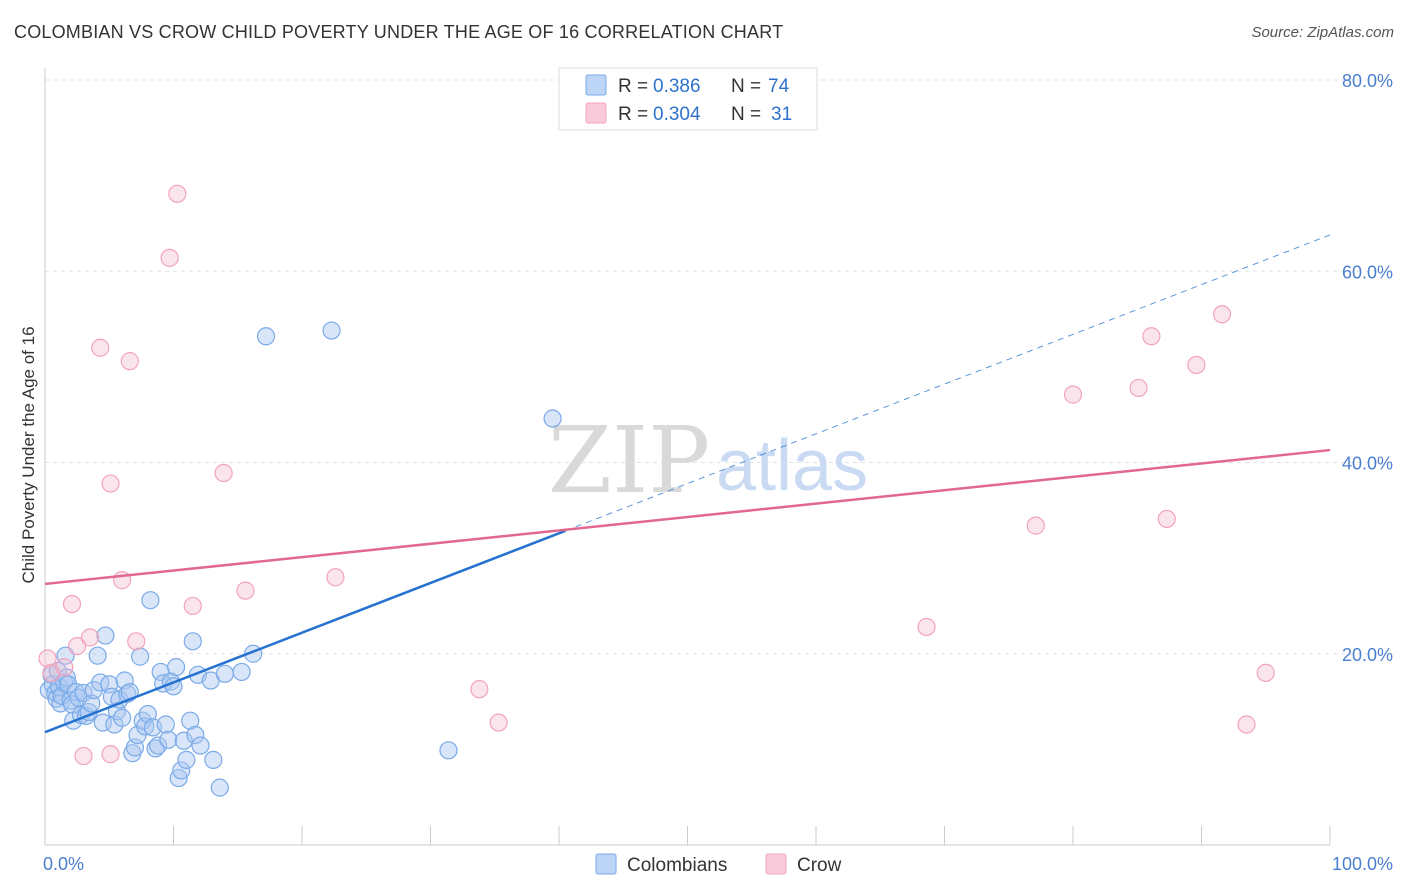  Describe the element at coordinates (1367, 81) in the screenshot. I see `y-tick-label-80: 80.0%` at that location.